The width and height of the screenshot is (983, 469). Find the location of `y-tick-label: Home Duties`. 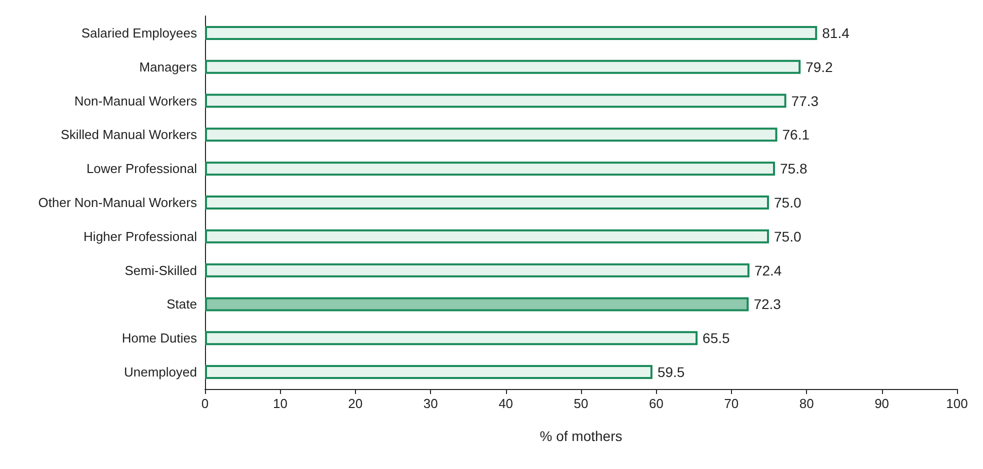

y-tick-label: Home Duties is located at coordinates (160, 338).